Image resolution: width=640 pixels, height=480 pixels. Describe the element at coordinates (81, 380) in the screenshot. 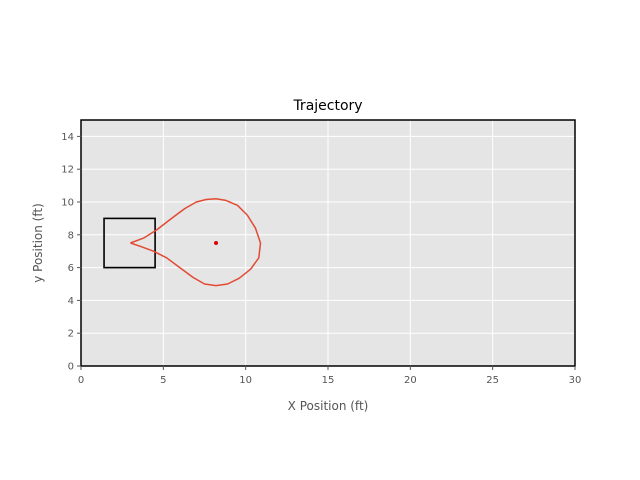

I see `x-tick-label: 0` at that location.